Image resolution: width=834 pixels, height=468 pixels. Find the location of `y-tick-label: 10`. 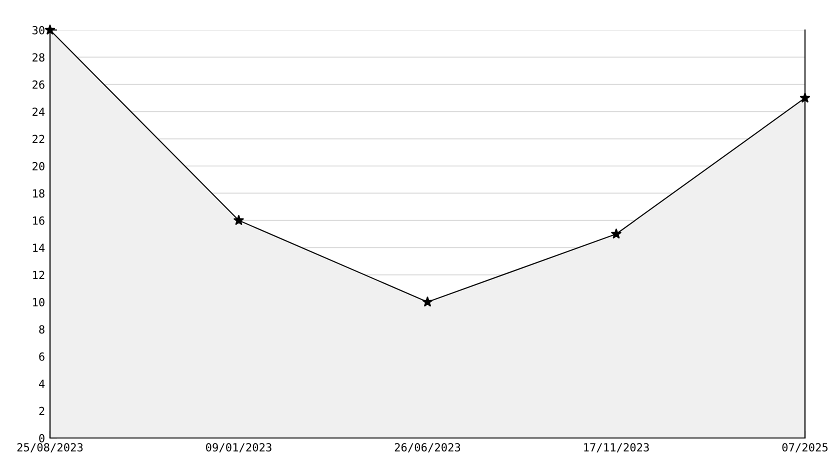

y-tick-label: 10 is located at coordinates (38, 302).